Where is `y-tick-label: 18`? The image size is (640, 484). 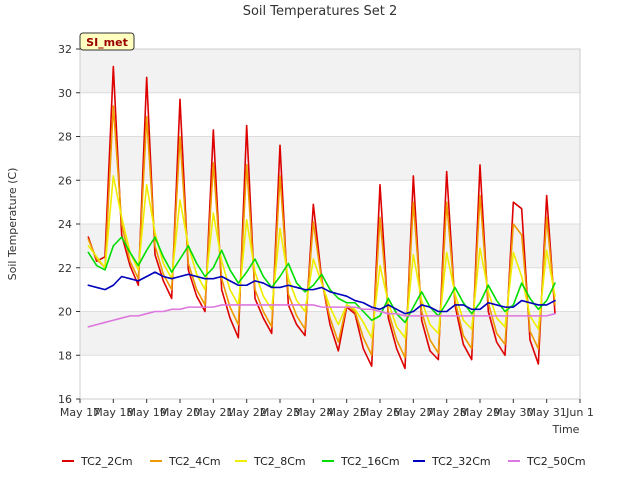 y-tick-label: 18 is located at coordinates (65, 355).